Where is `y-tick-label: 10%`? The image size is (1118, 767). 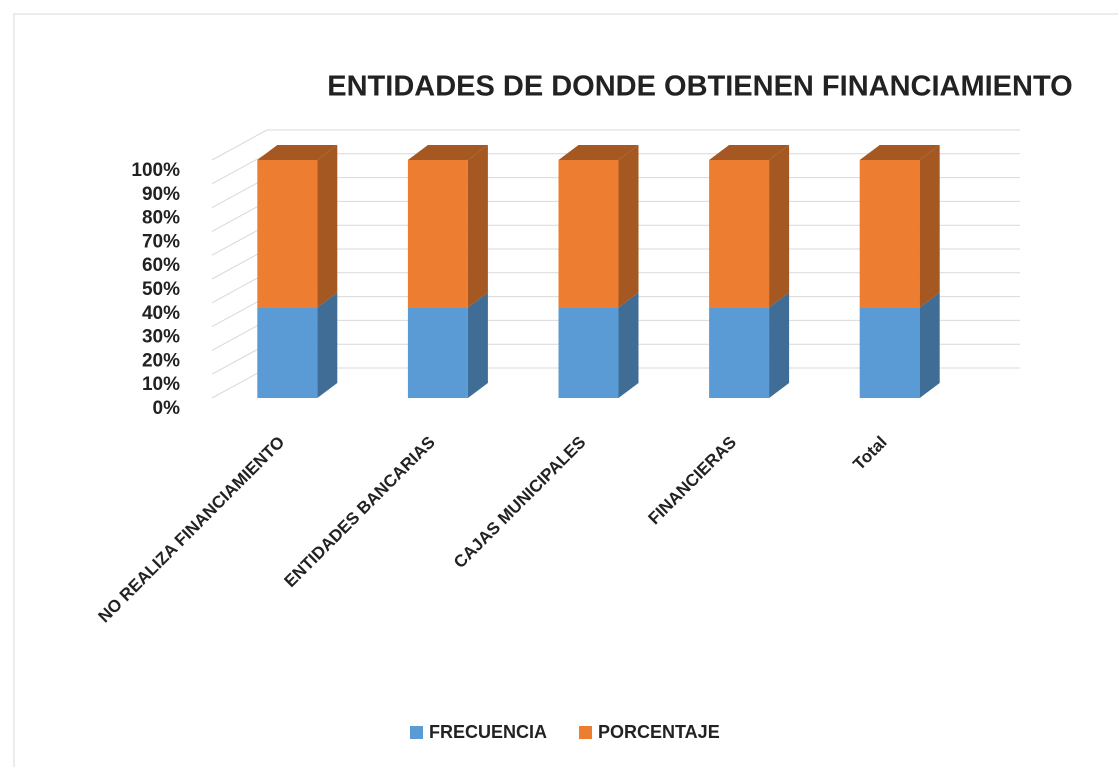
y-tick-label: 10% is located at coordinates (161, 384).